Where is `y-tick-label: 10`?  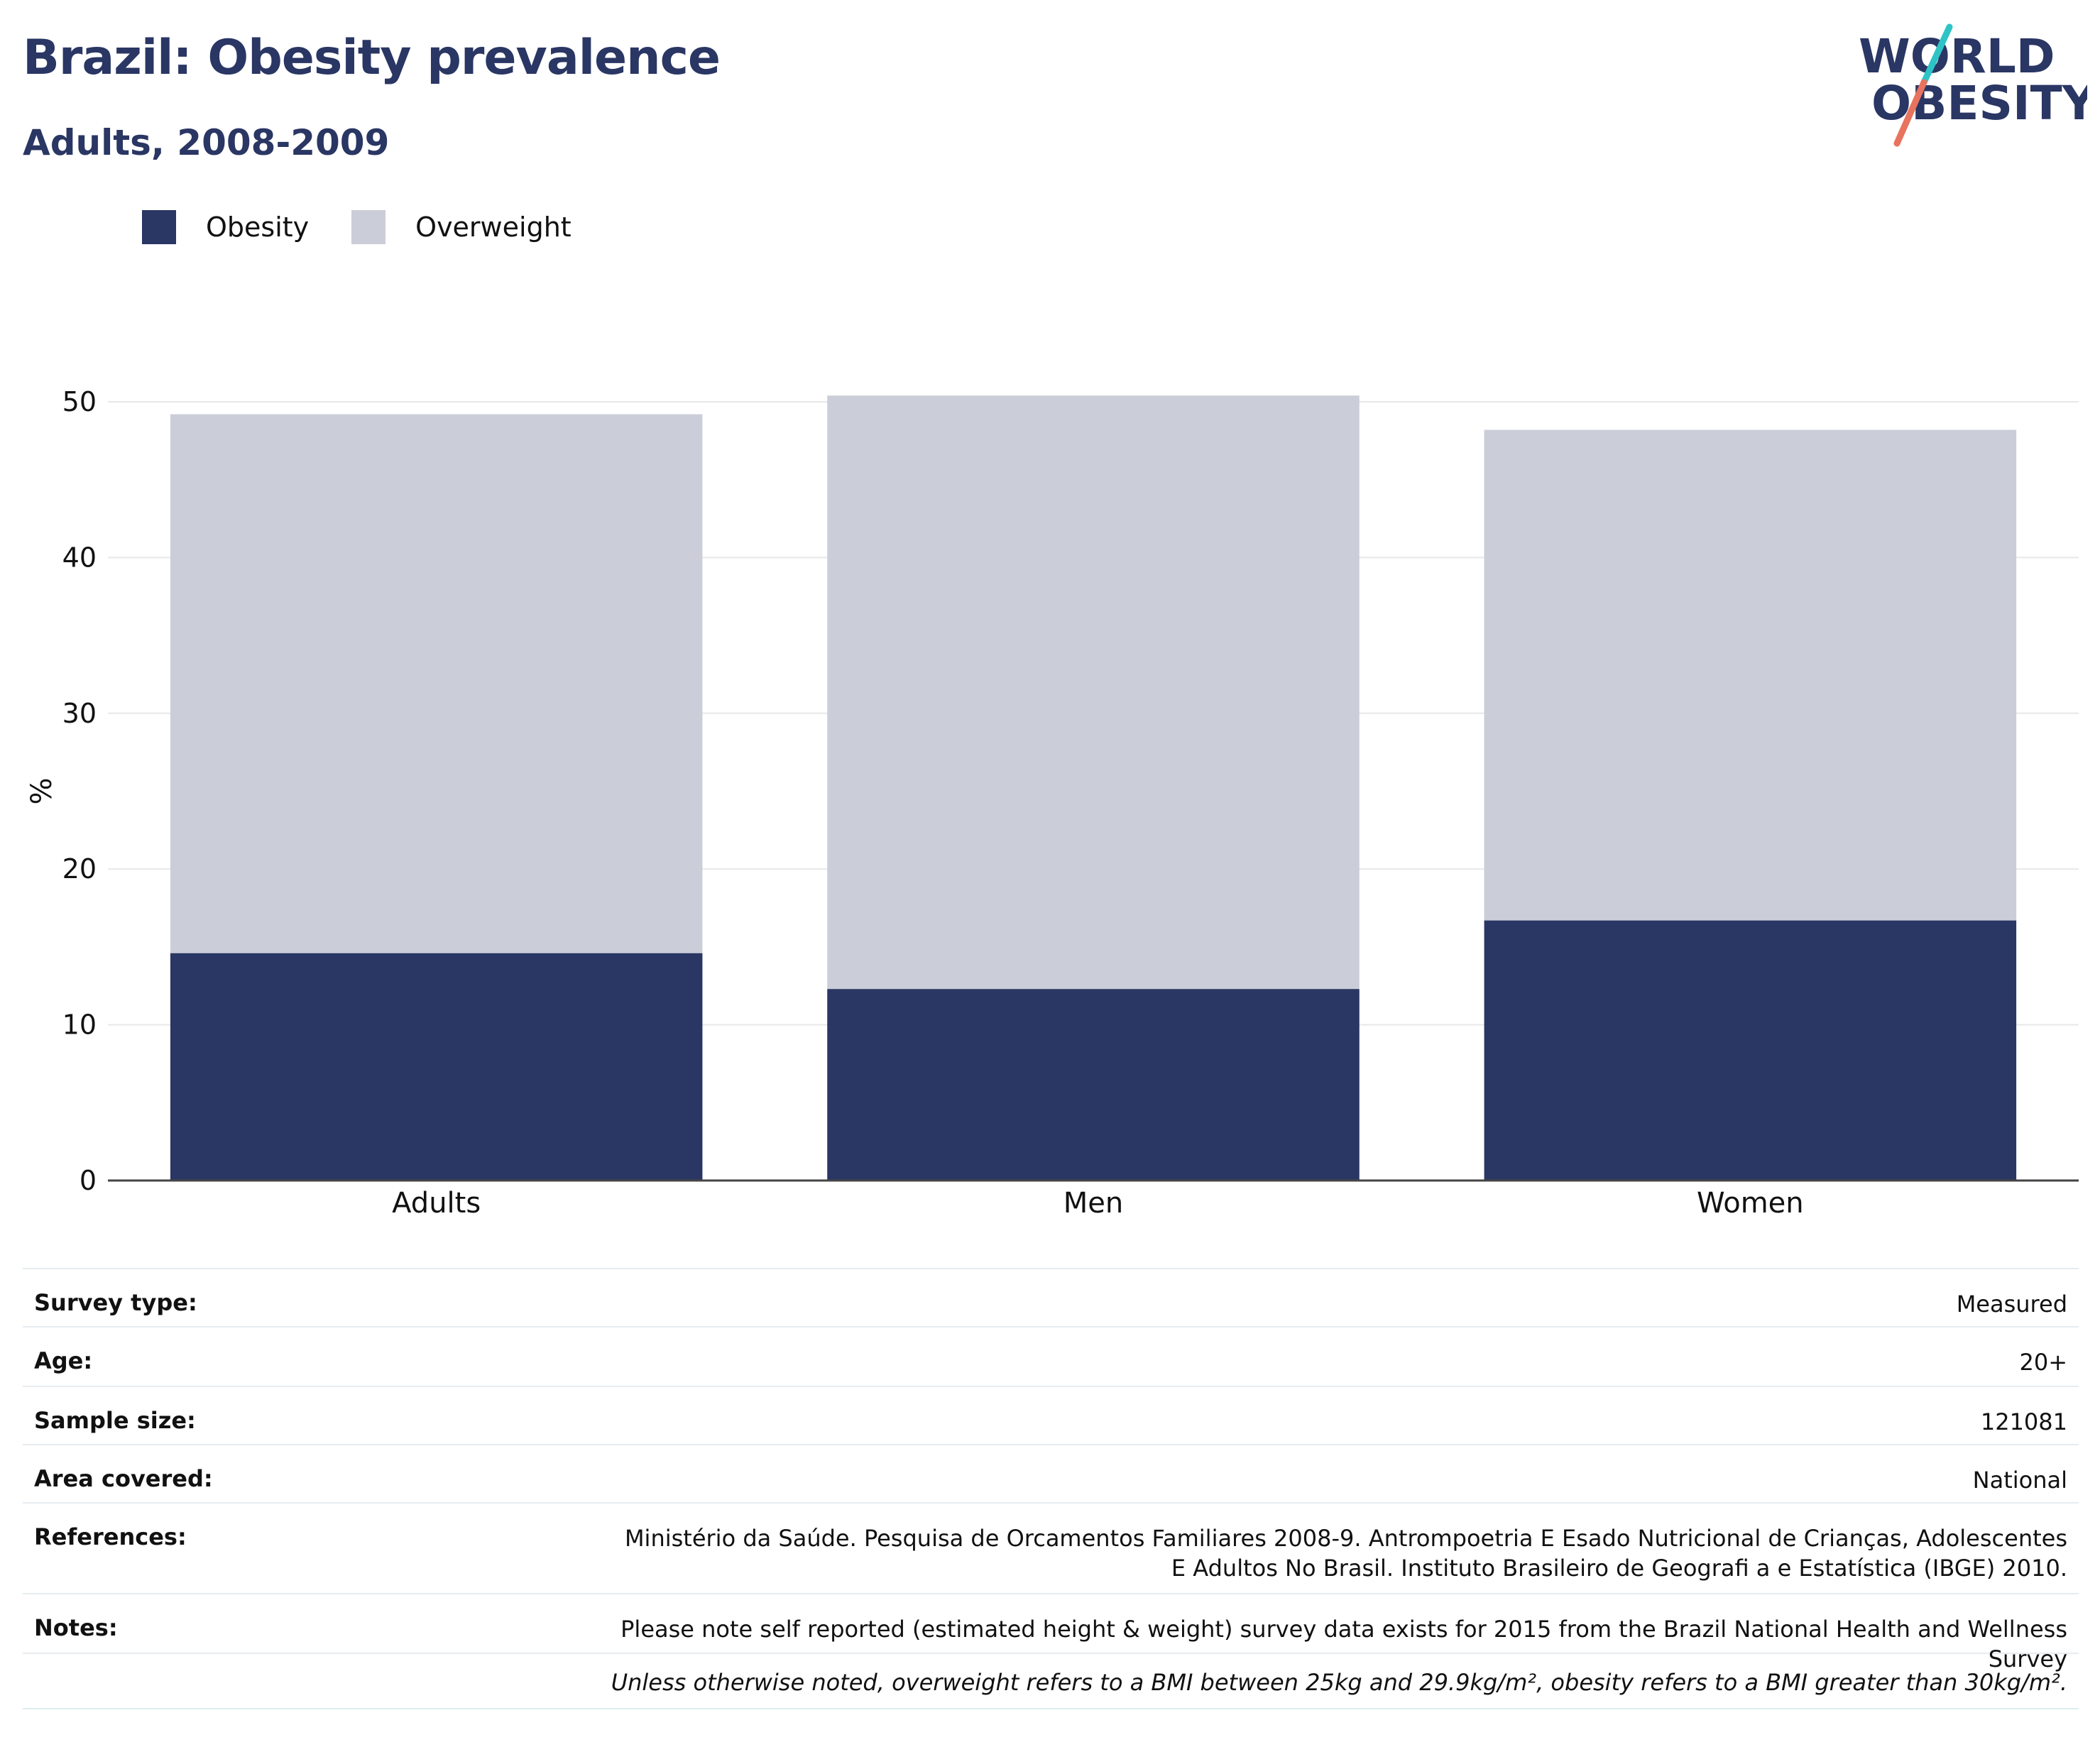
y-tick-label: 10 is located at coordinates (79, 1025).